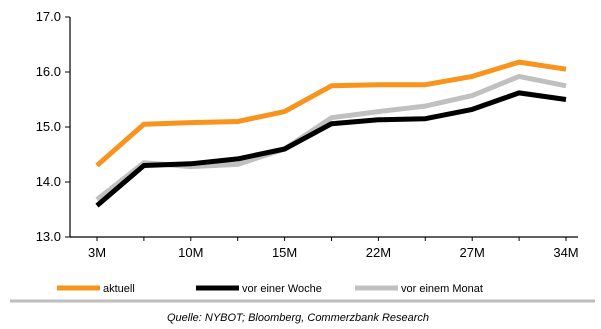  What do you see at coordinates (48, 181) in the screenshot?
I see `y-tick-label: 14.0` at bounding box center [48, 181].